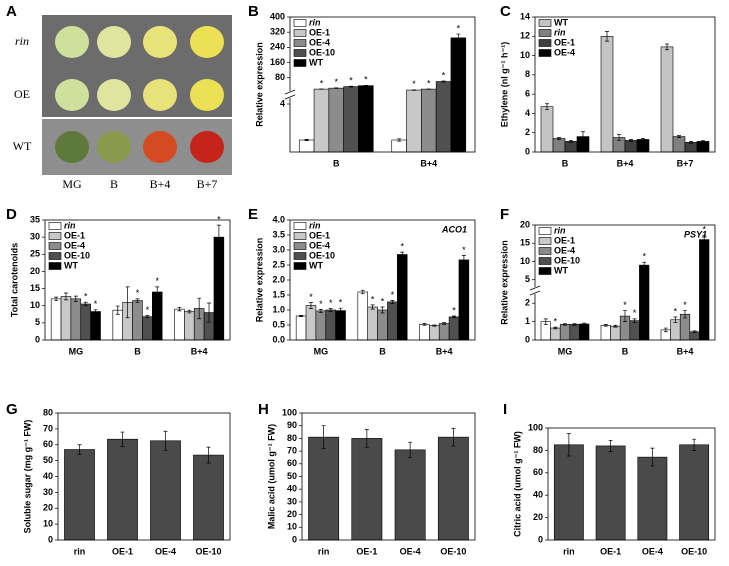  I want to click on y-tick-label: 5, so click(37, 322).